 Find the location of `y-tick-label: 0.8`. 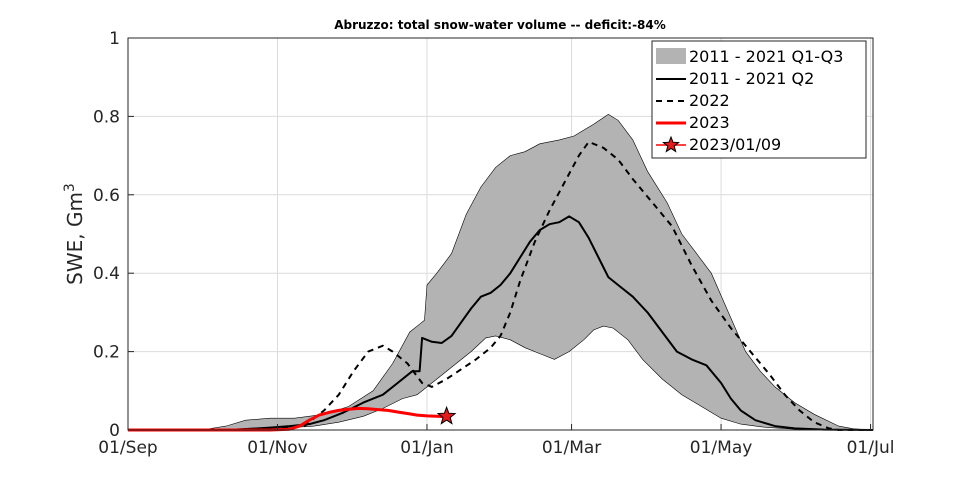

y-tick-label: 0.8 is located at coordinates (106, 117).